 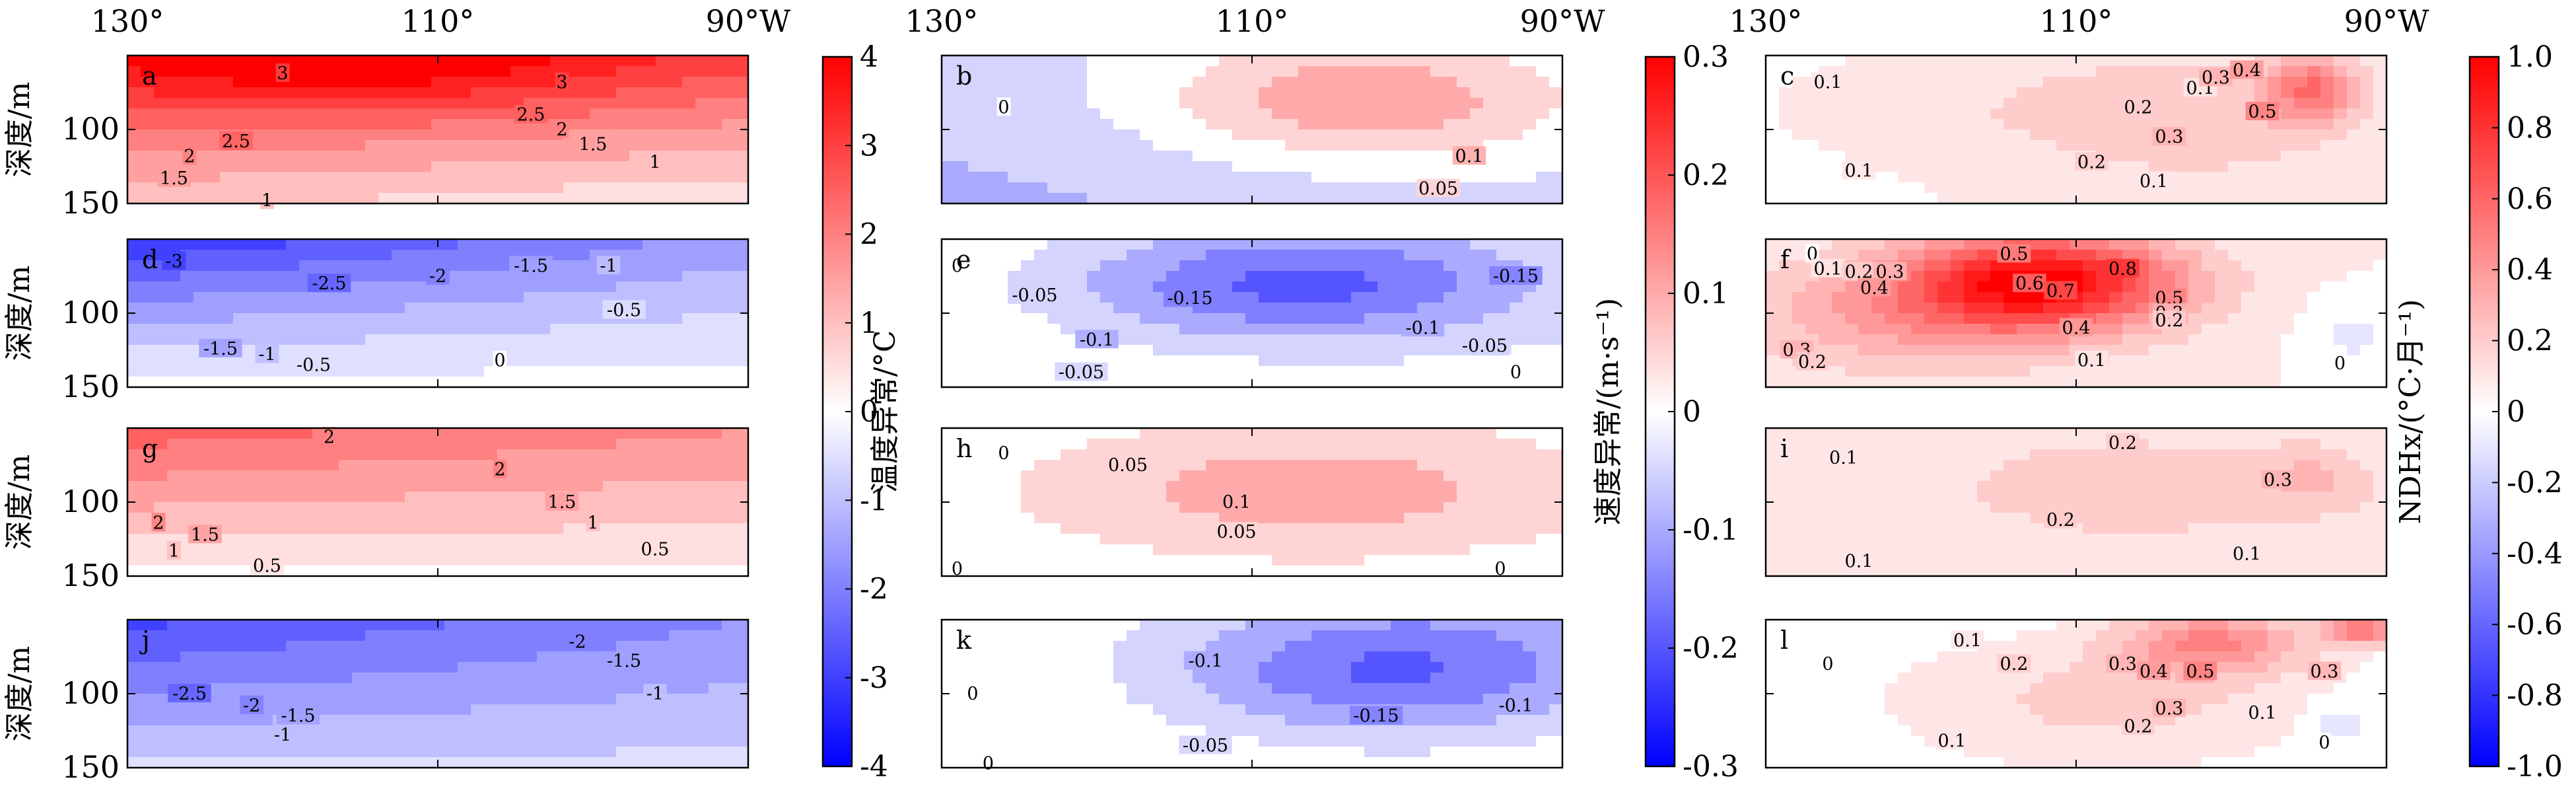 What do you see at coordinates (438, 313) in the screenshot?
I see `panel-d: -3-2.5 -2-1.5 -1-0.5-1.5 -1-0.5 0d` at bounding box center [438, 313].